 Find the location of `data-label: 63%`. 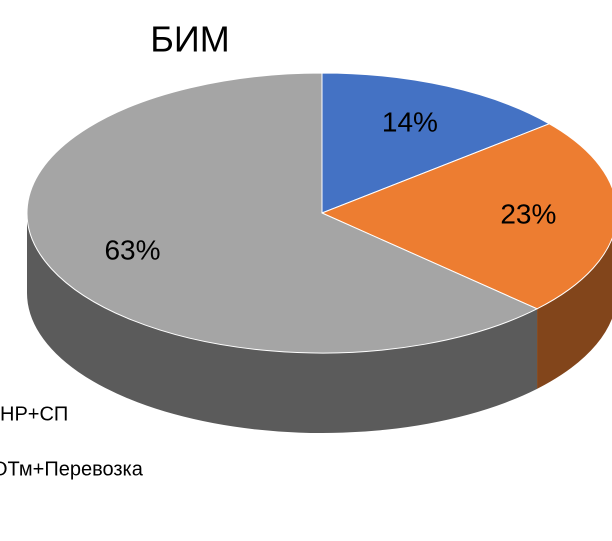

data-label: 63% is located at coordinates (132, 249).